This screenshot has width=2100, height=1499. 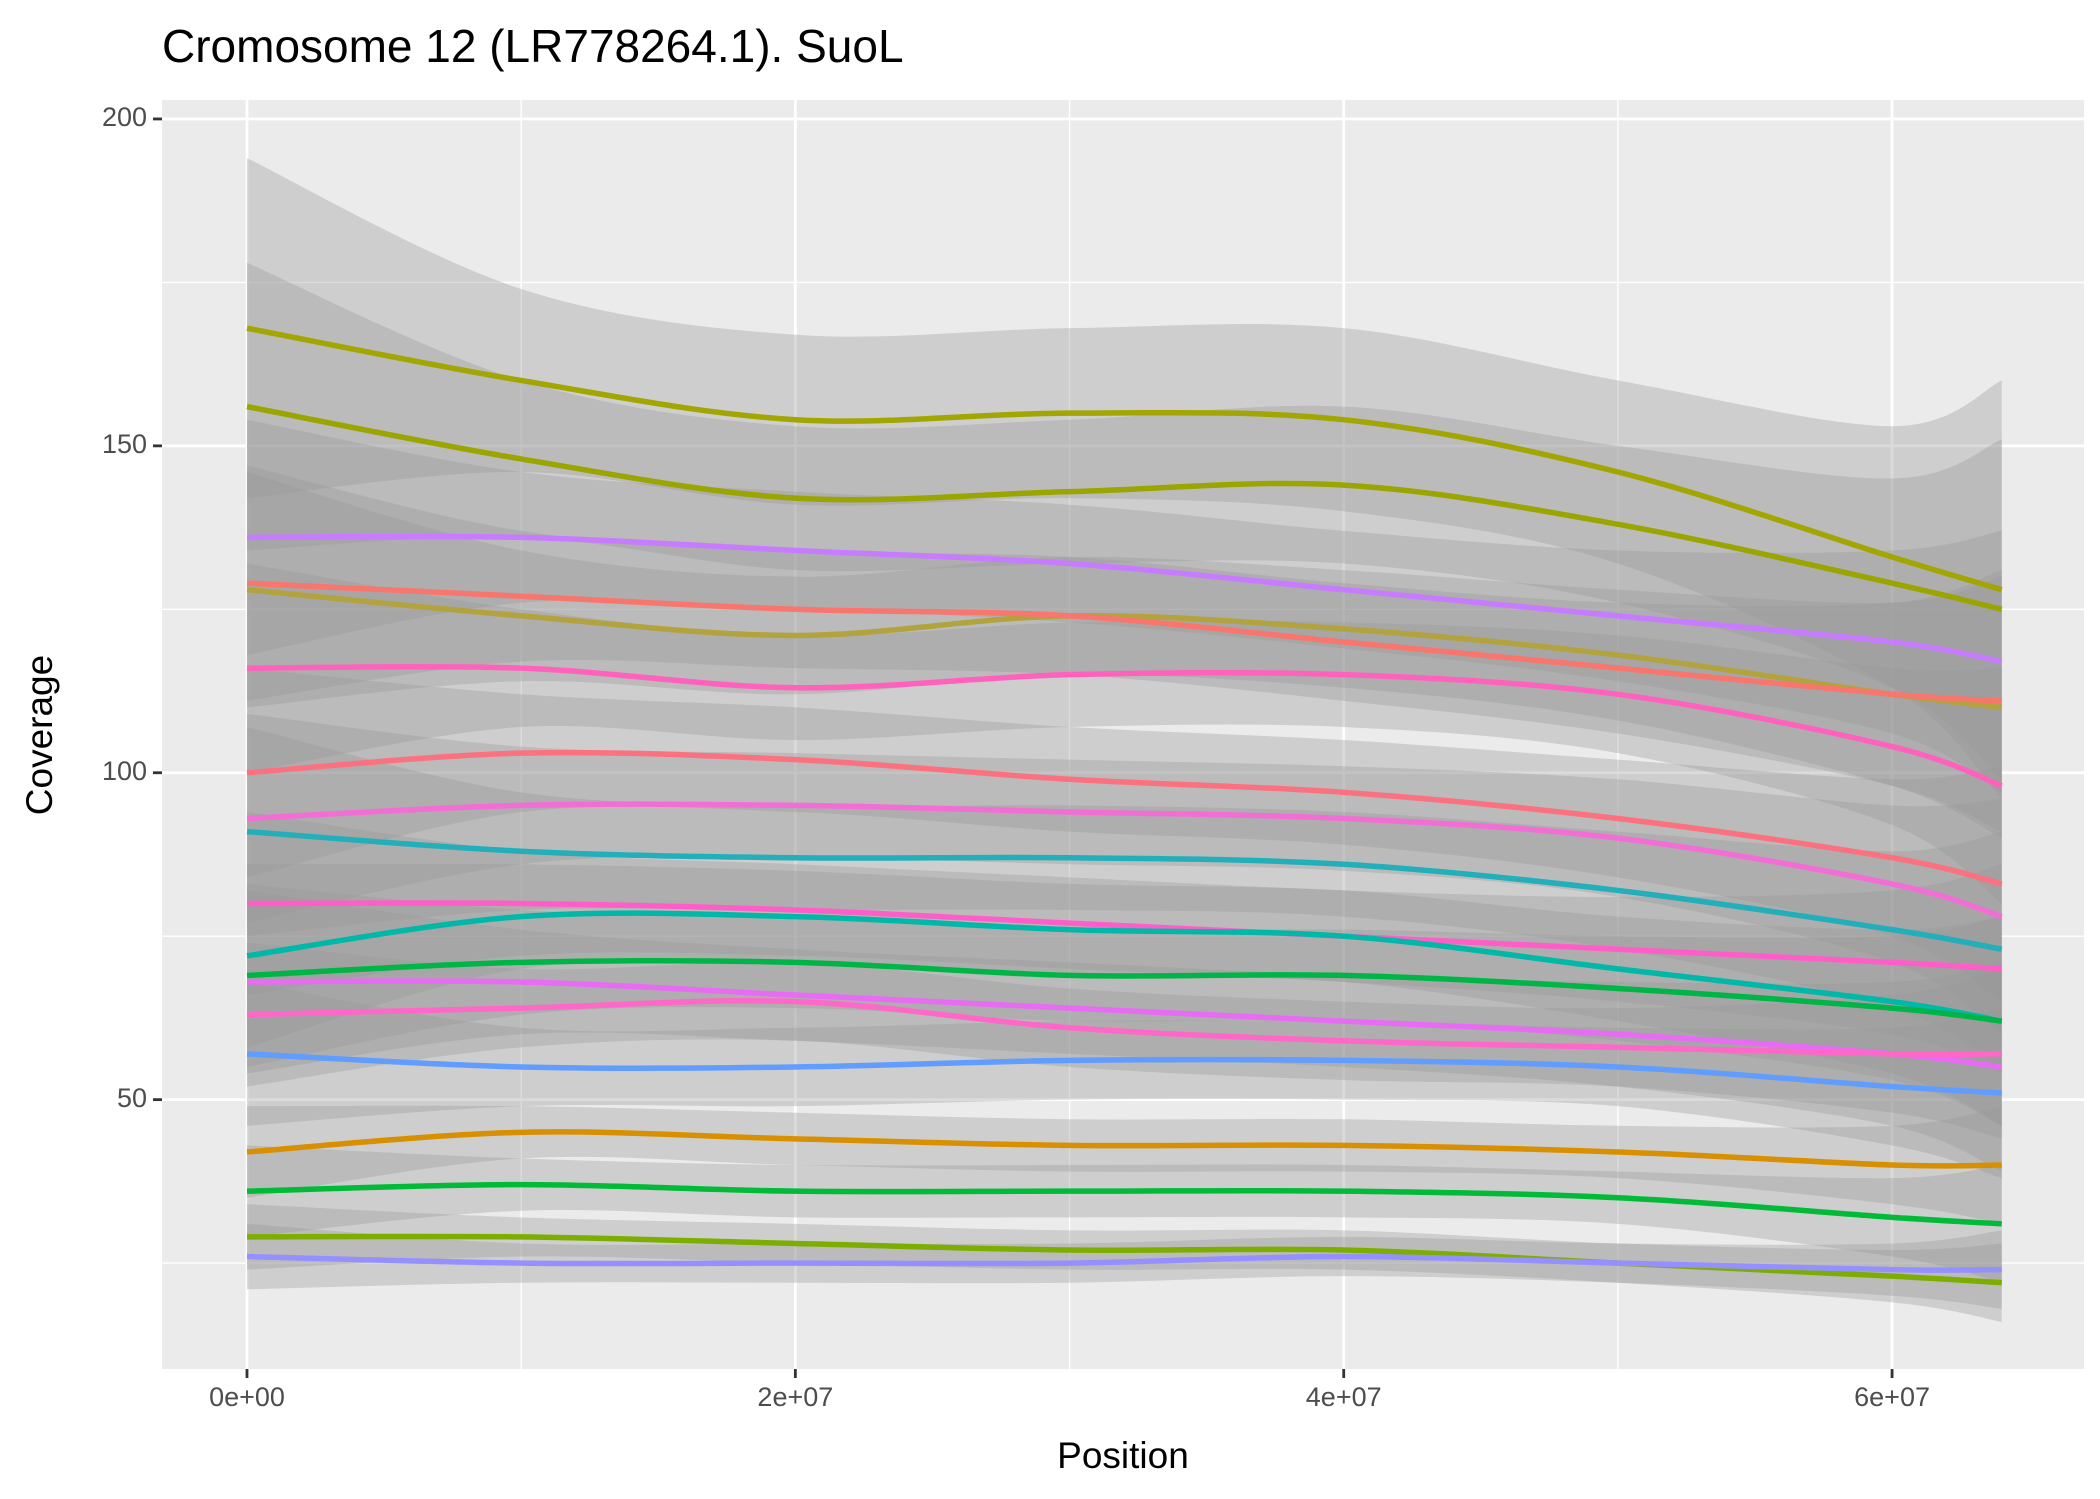 What do you see at coordinates (1123, 1455) in the screenshot?
I see `x-axis-title: Position` at bounding box center [1123, 1455].